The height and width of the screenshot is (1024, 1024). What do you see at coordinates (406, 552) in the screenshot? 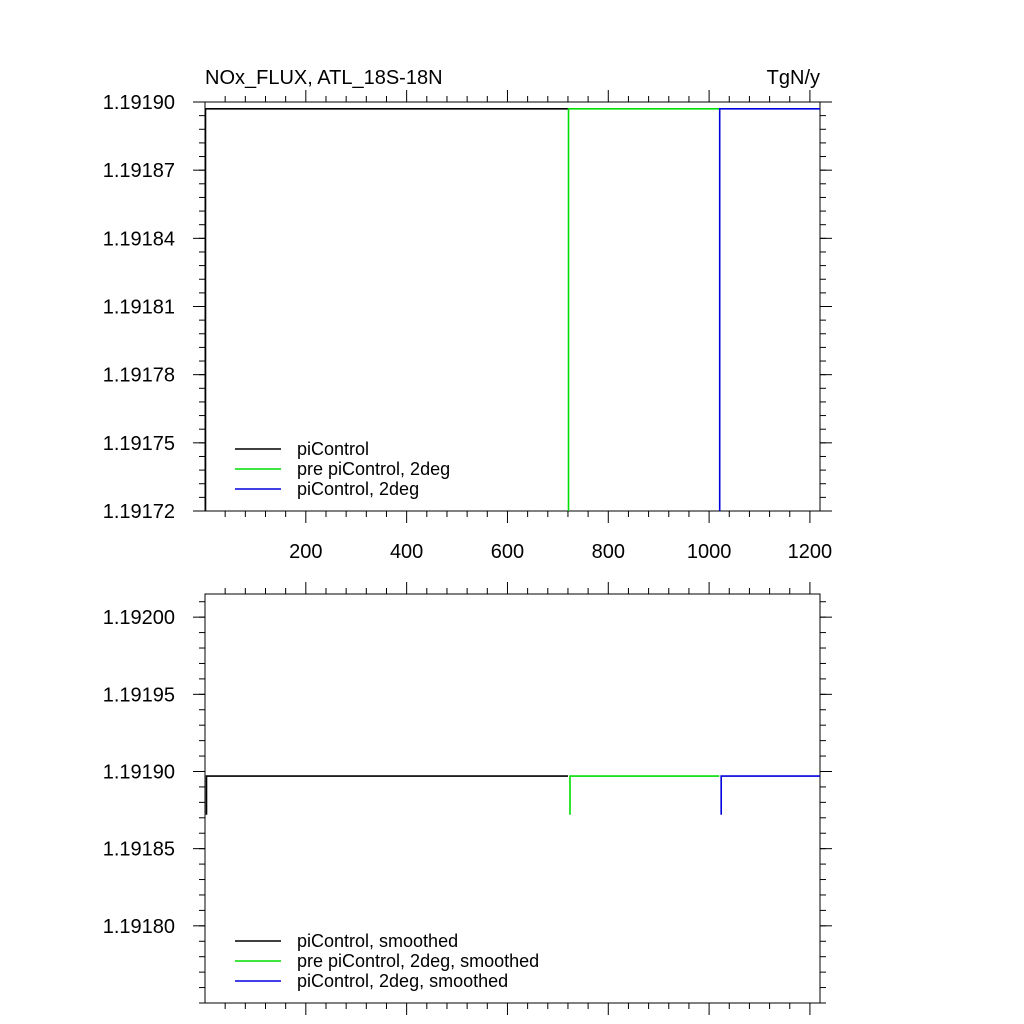
I see `x-tick-label: 400` at bounding box center [406, 552].